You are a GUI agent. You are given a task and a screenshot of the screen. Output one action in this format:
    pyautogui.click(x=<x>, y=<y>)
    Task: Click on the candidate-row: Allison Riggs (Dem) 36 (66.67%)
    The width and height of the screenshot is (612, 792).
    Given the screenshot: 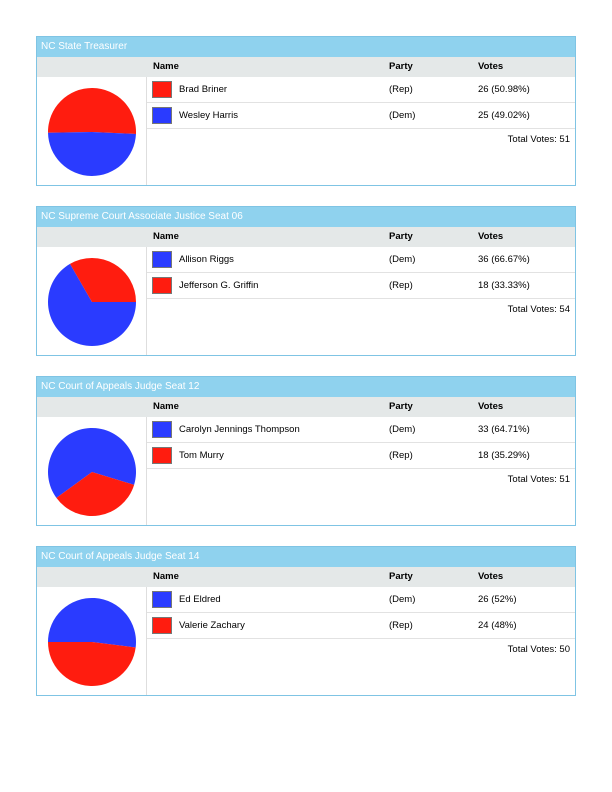 What is the action you would take?
    pyautogui.click(x=361, y=260)
    